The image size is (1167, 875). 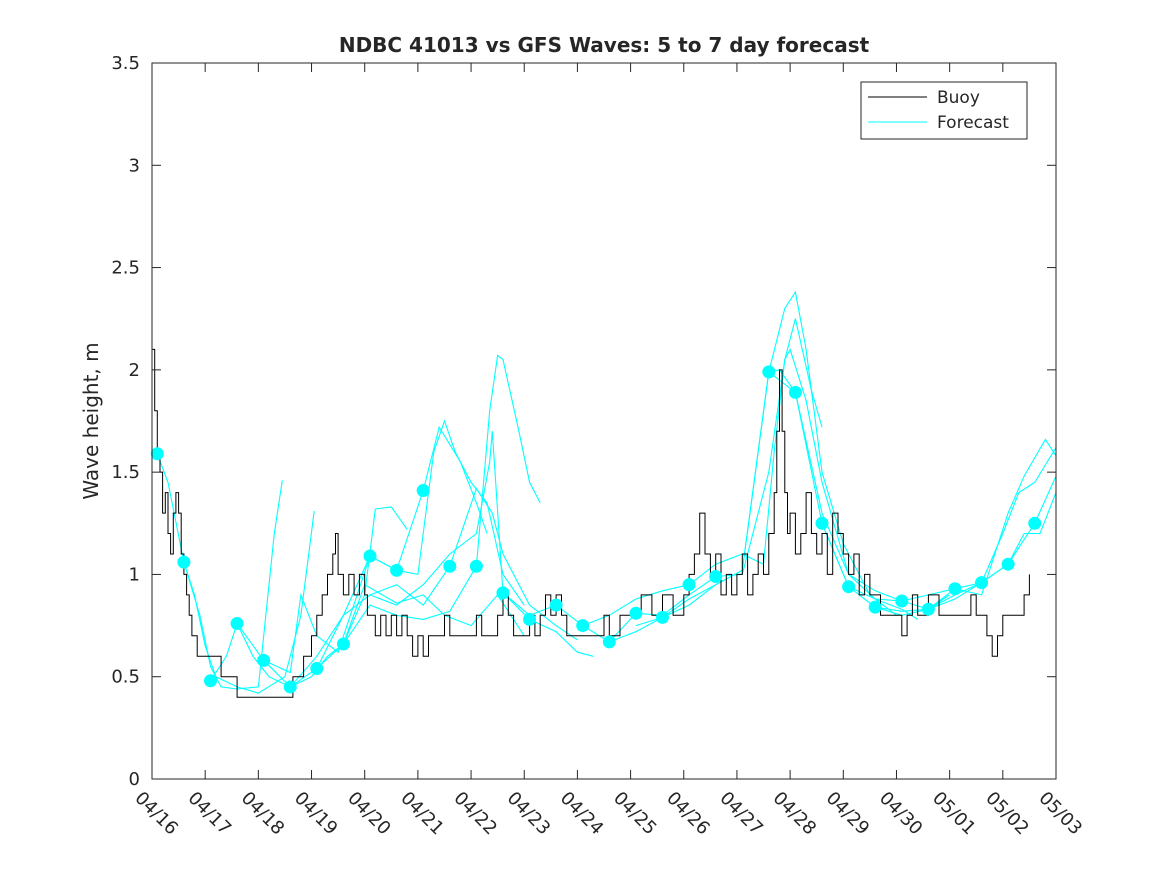 What do you see at coordinates (125, 472) in the screenshot?
I see `y-tick-label: 1.5` at bounding box center [125, 472].